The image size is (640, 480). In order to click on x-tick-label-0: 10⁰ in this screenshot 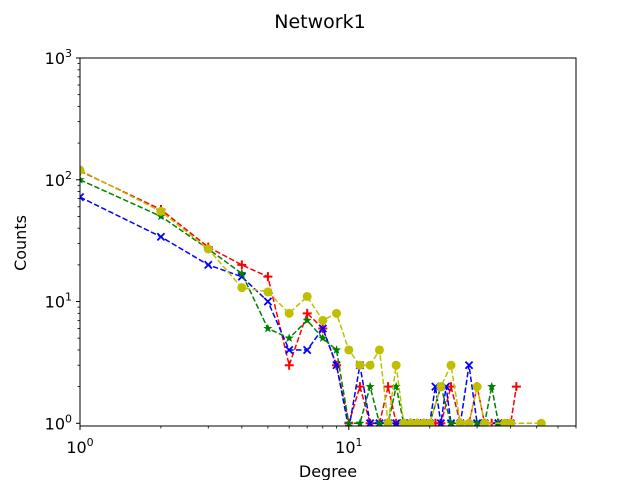, I will do `click(79, 446)`.